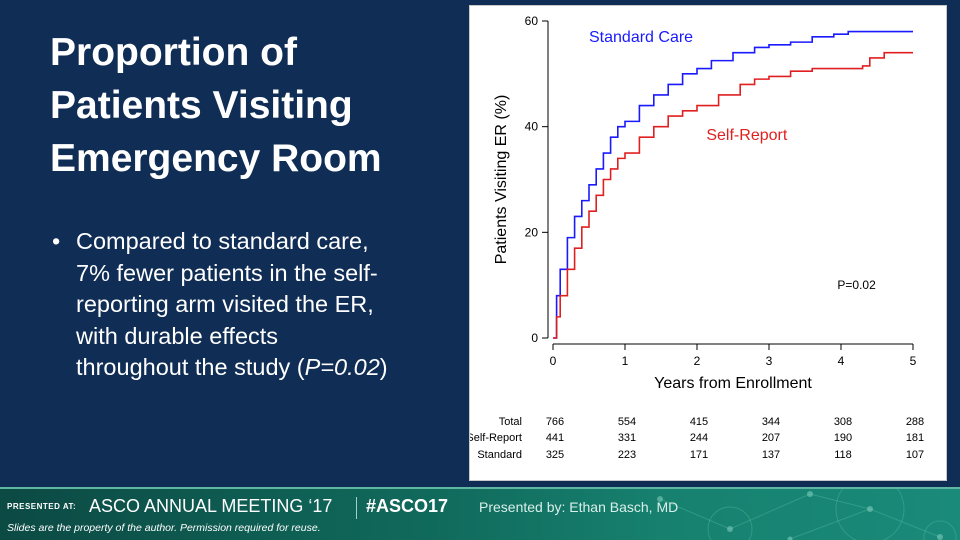 The image size is (960, 540). Describe the element at coordinates (733, 383) in the screenshot. I see `x-axis-label: Years from Enrollment` at that location.